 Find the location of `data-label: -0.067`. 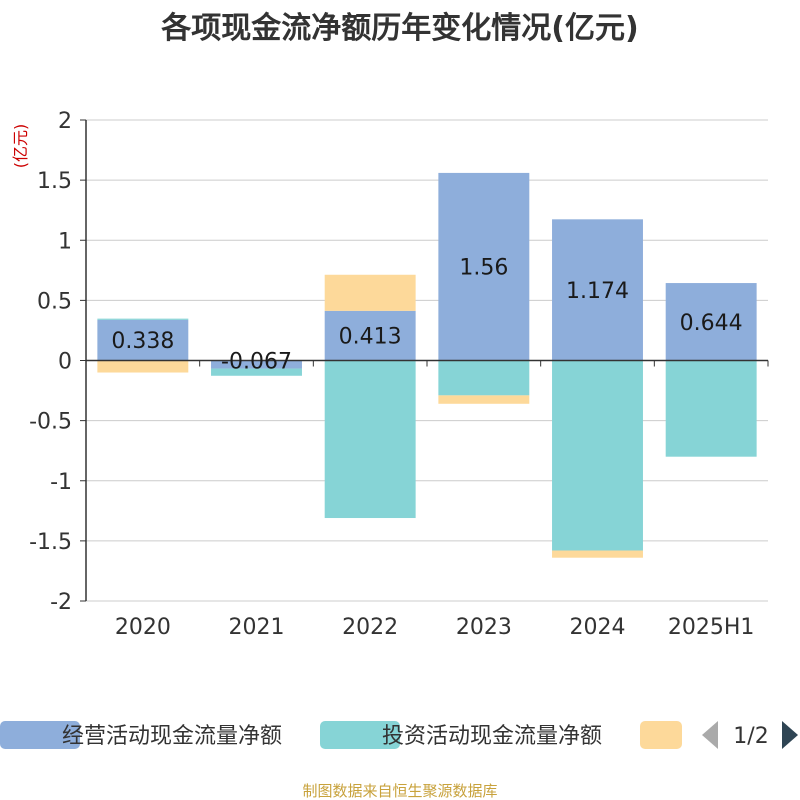

data-label: -0.067 is located at coordinates (256, 362).